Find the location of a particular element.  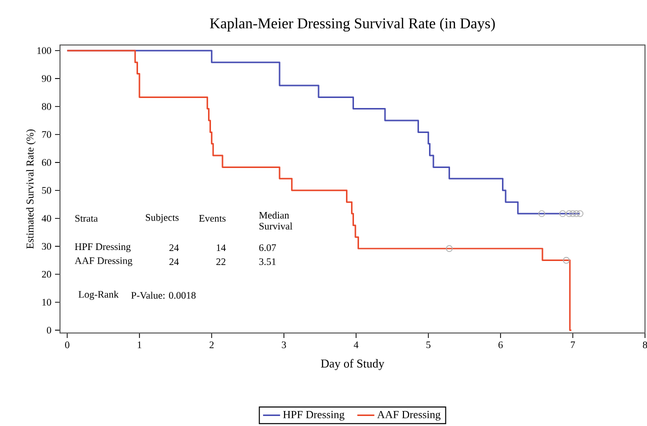

x-axis-title: Day of Study is located at coordinates (352, 364).